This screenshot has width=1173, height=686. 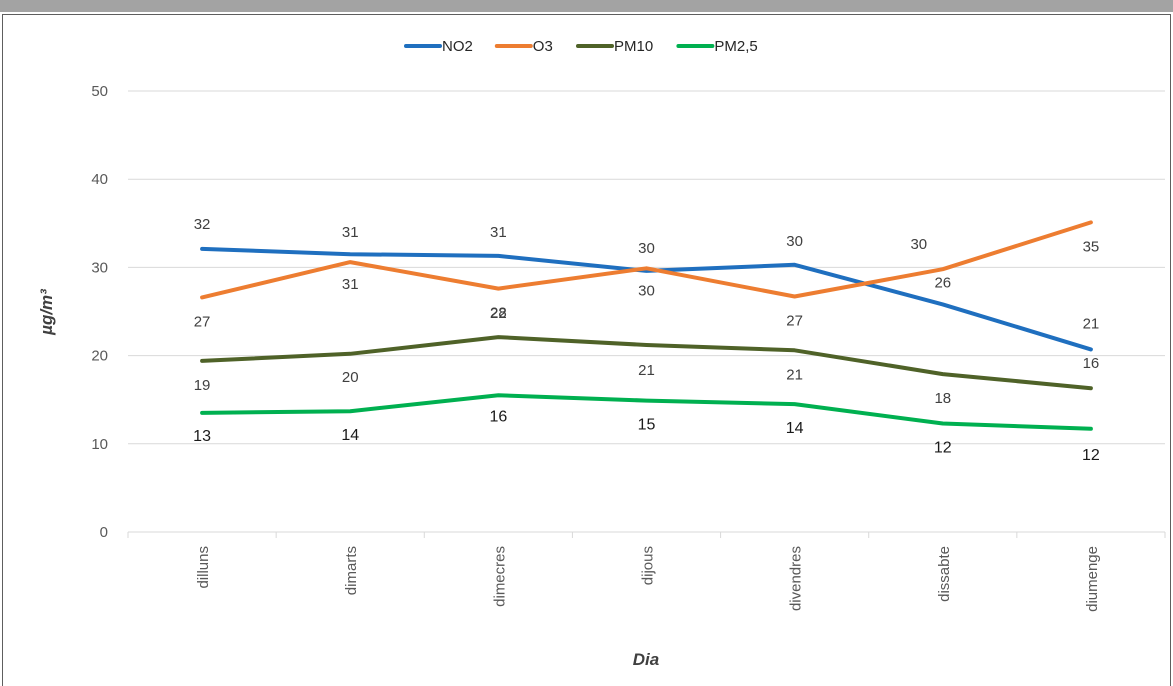 I want to click on data-label-pm10: 20, so click(x=350, y=377).